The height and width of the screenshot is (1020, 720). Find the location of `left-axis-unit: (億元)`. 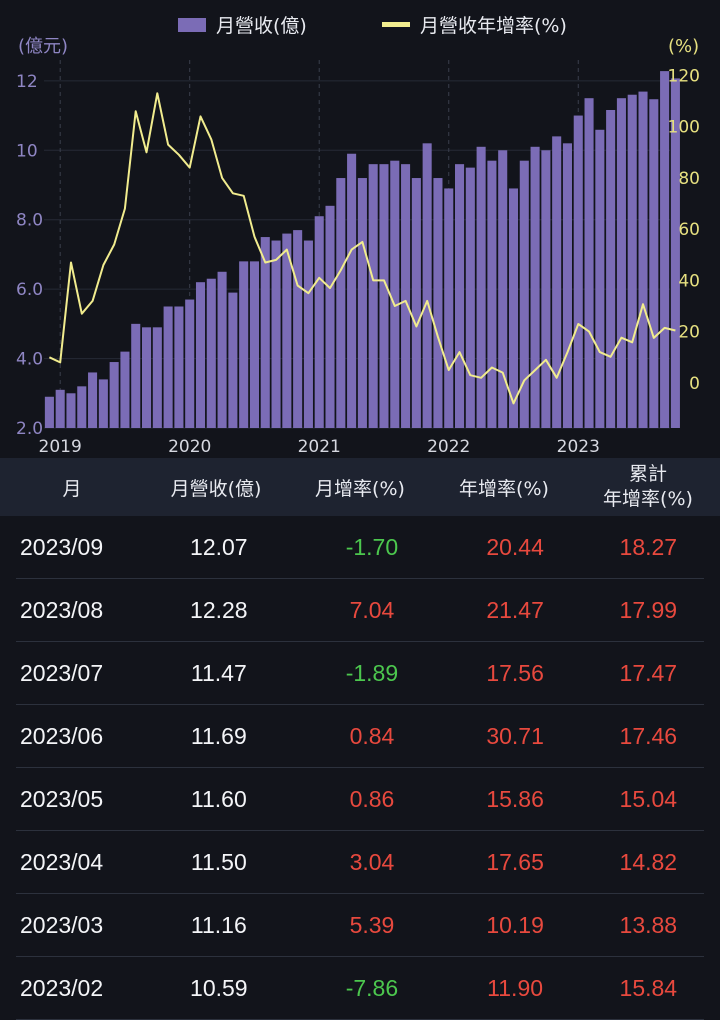

left-axis-unit: (億元) is located at coordinates (43, 46).